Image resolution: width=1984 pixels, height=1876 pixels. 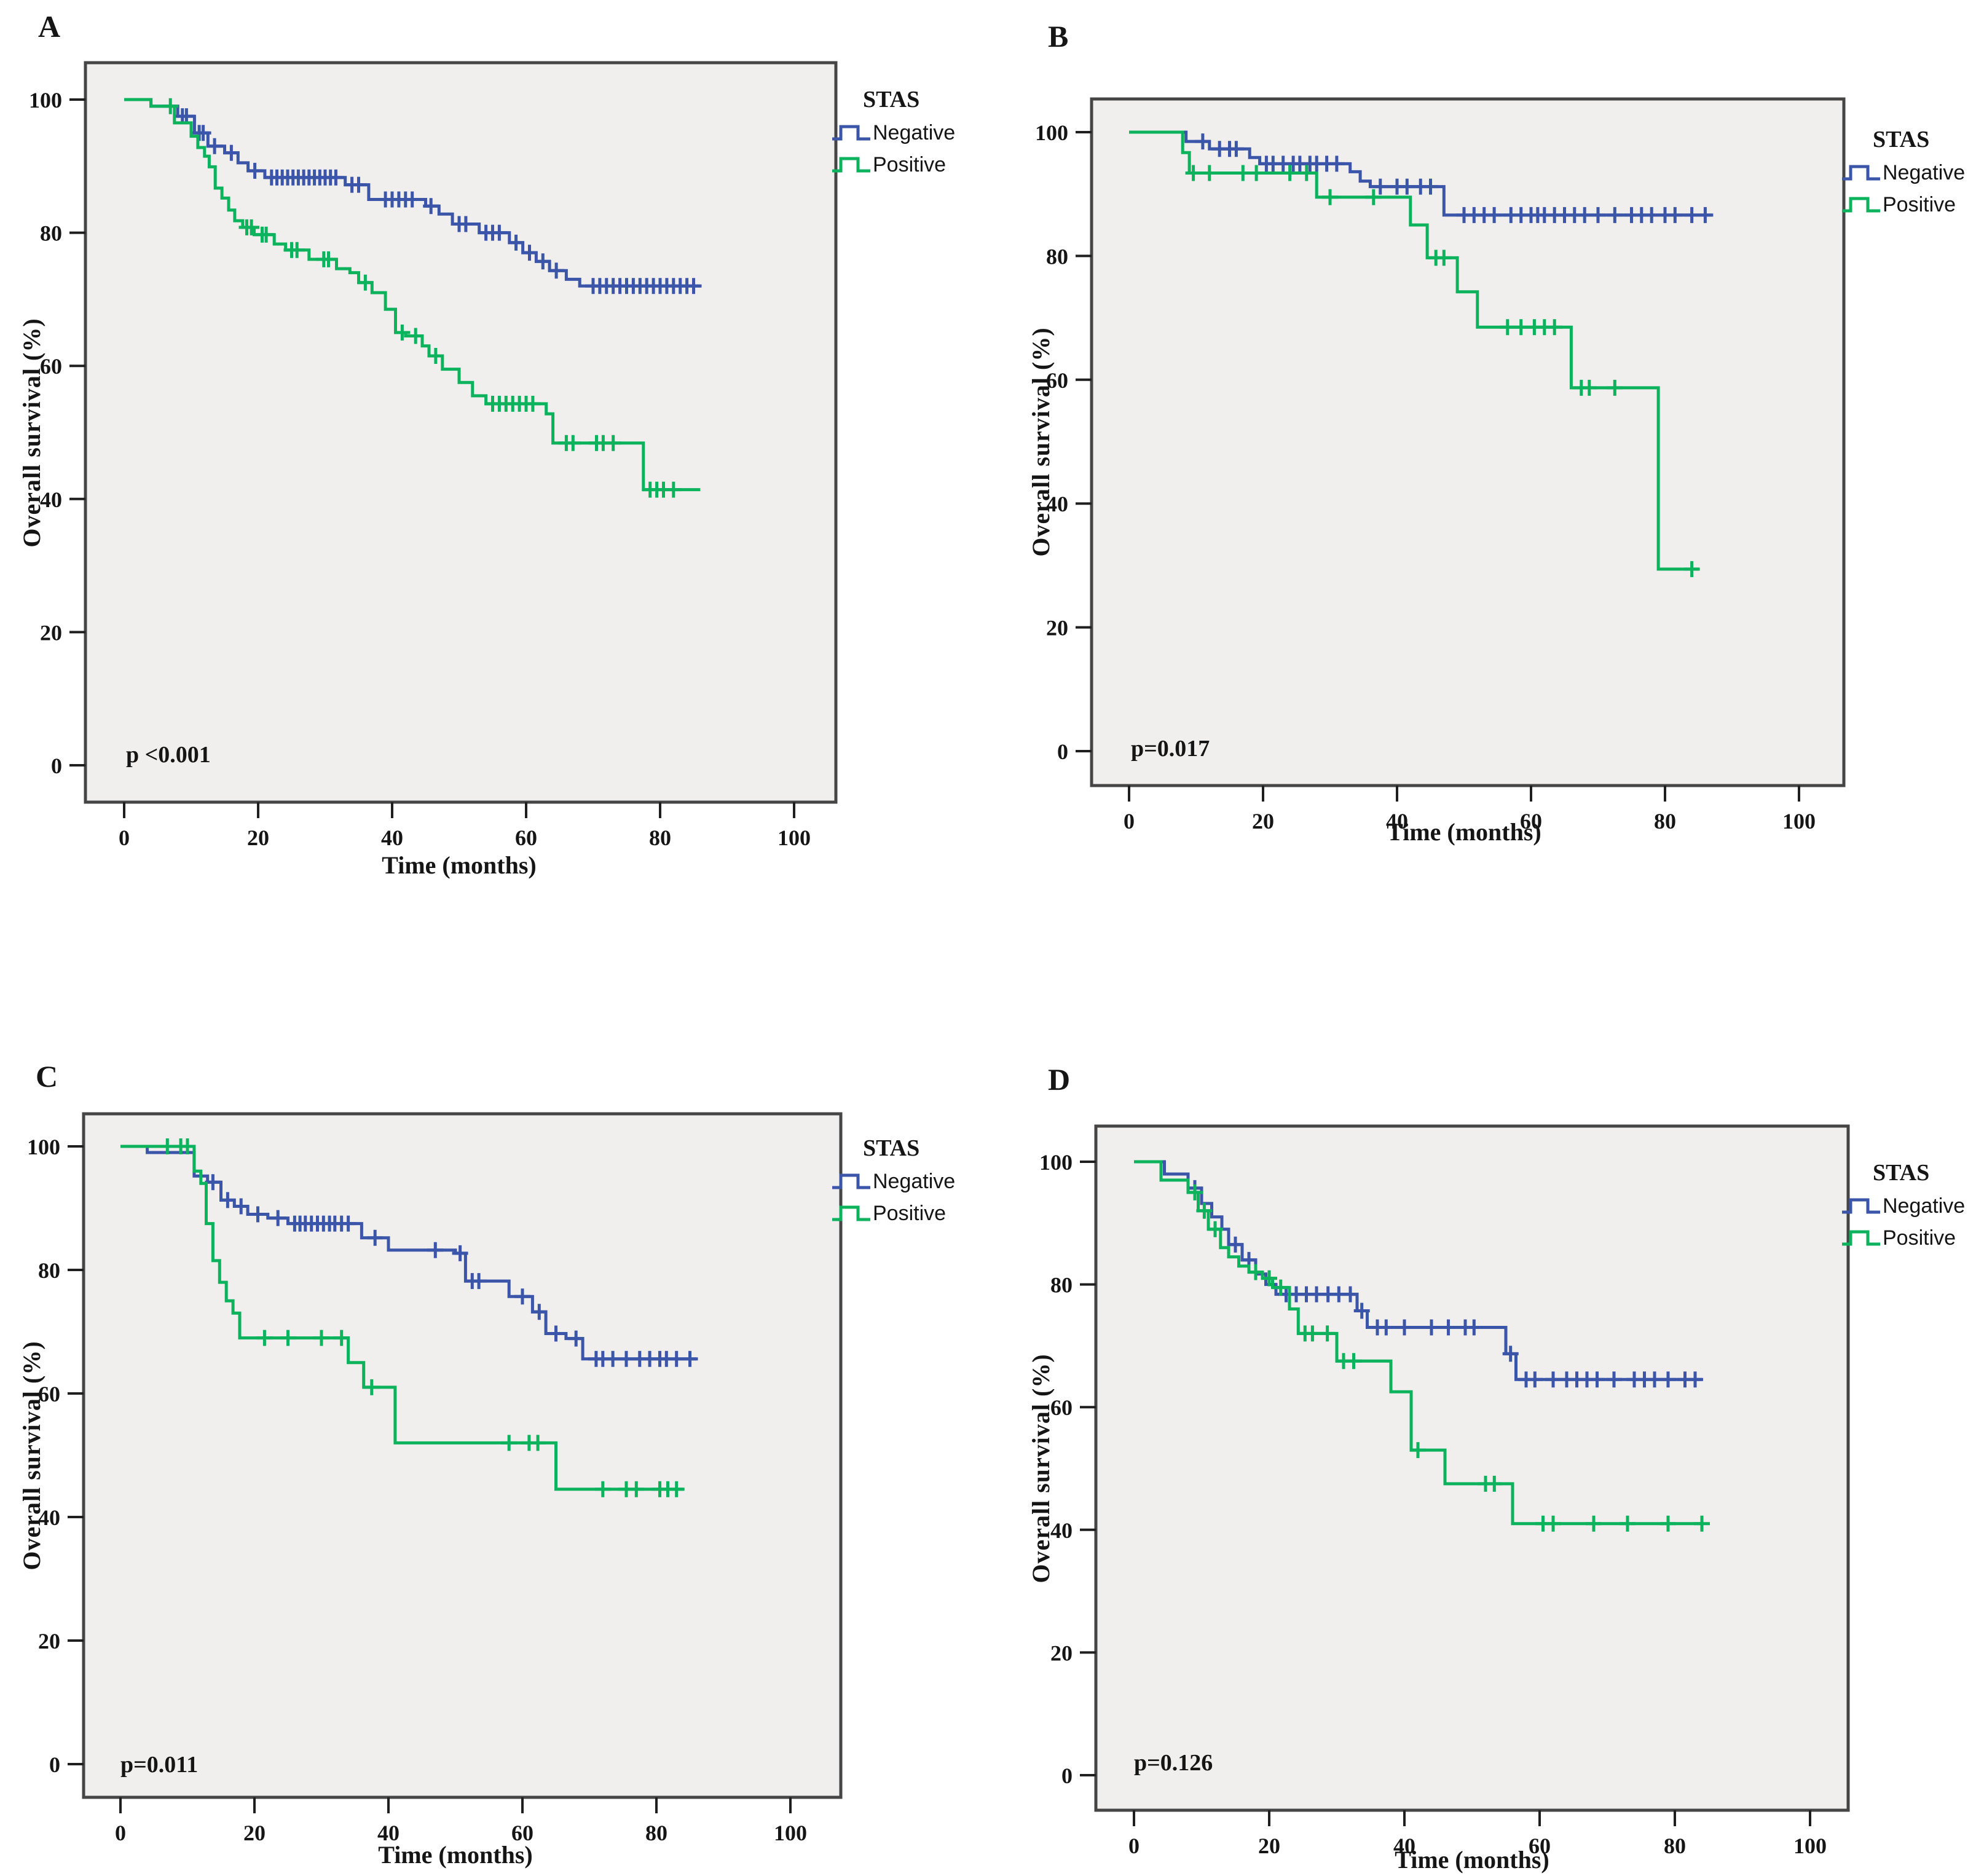 I want to click on axis-ticks-A, so click(x=432, y=458).